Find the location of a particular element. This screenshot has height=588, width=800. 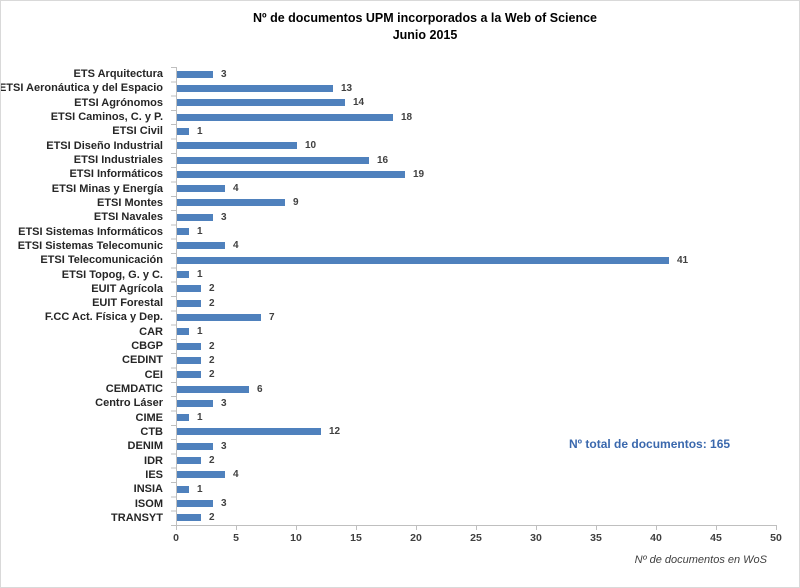

x-tick-label: 15 is located at coordinates (356, 538).